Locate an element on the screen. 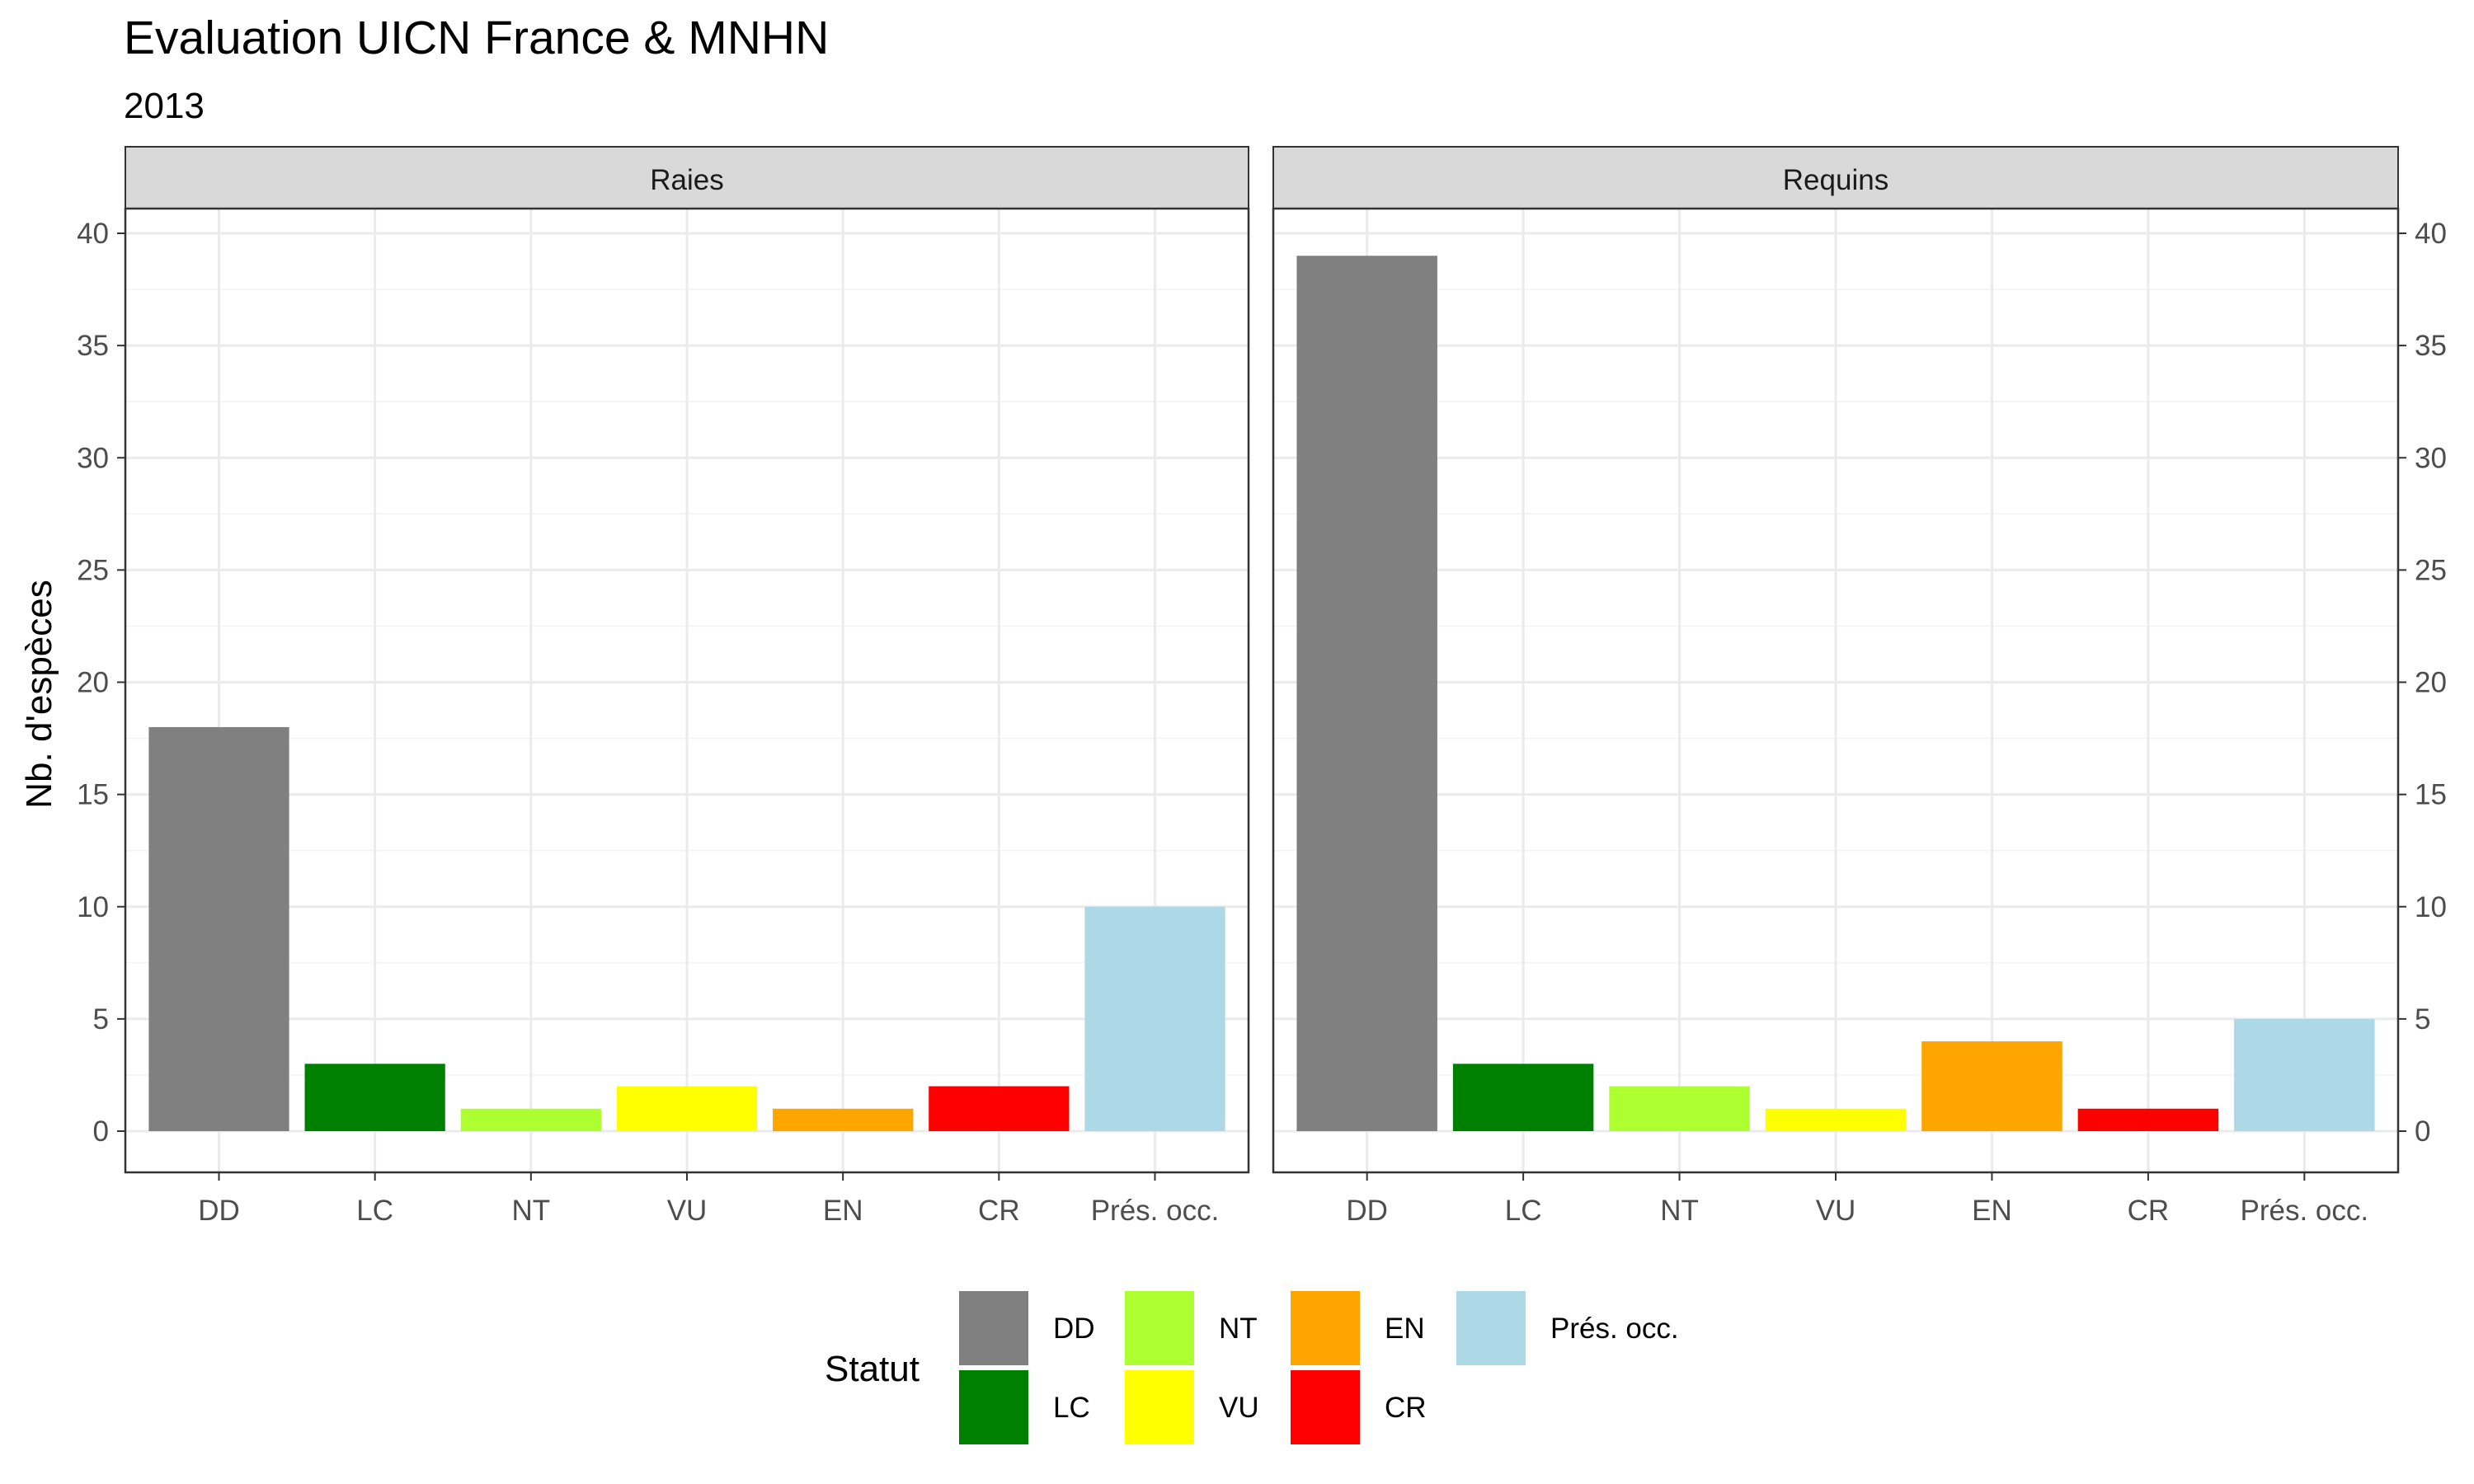 The image size is (2474, 1484). legend-item-5: CR is located at coordinates (1359, 1407).